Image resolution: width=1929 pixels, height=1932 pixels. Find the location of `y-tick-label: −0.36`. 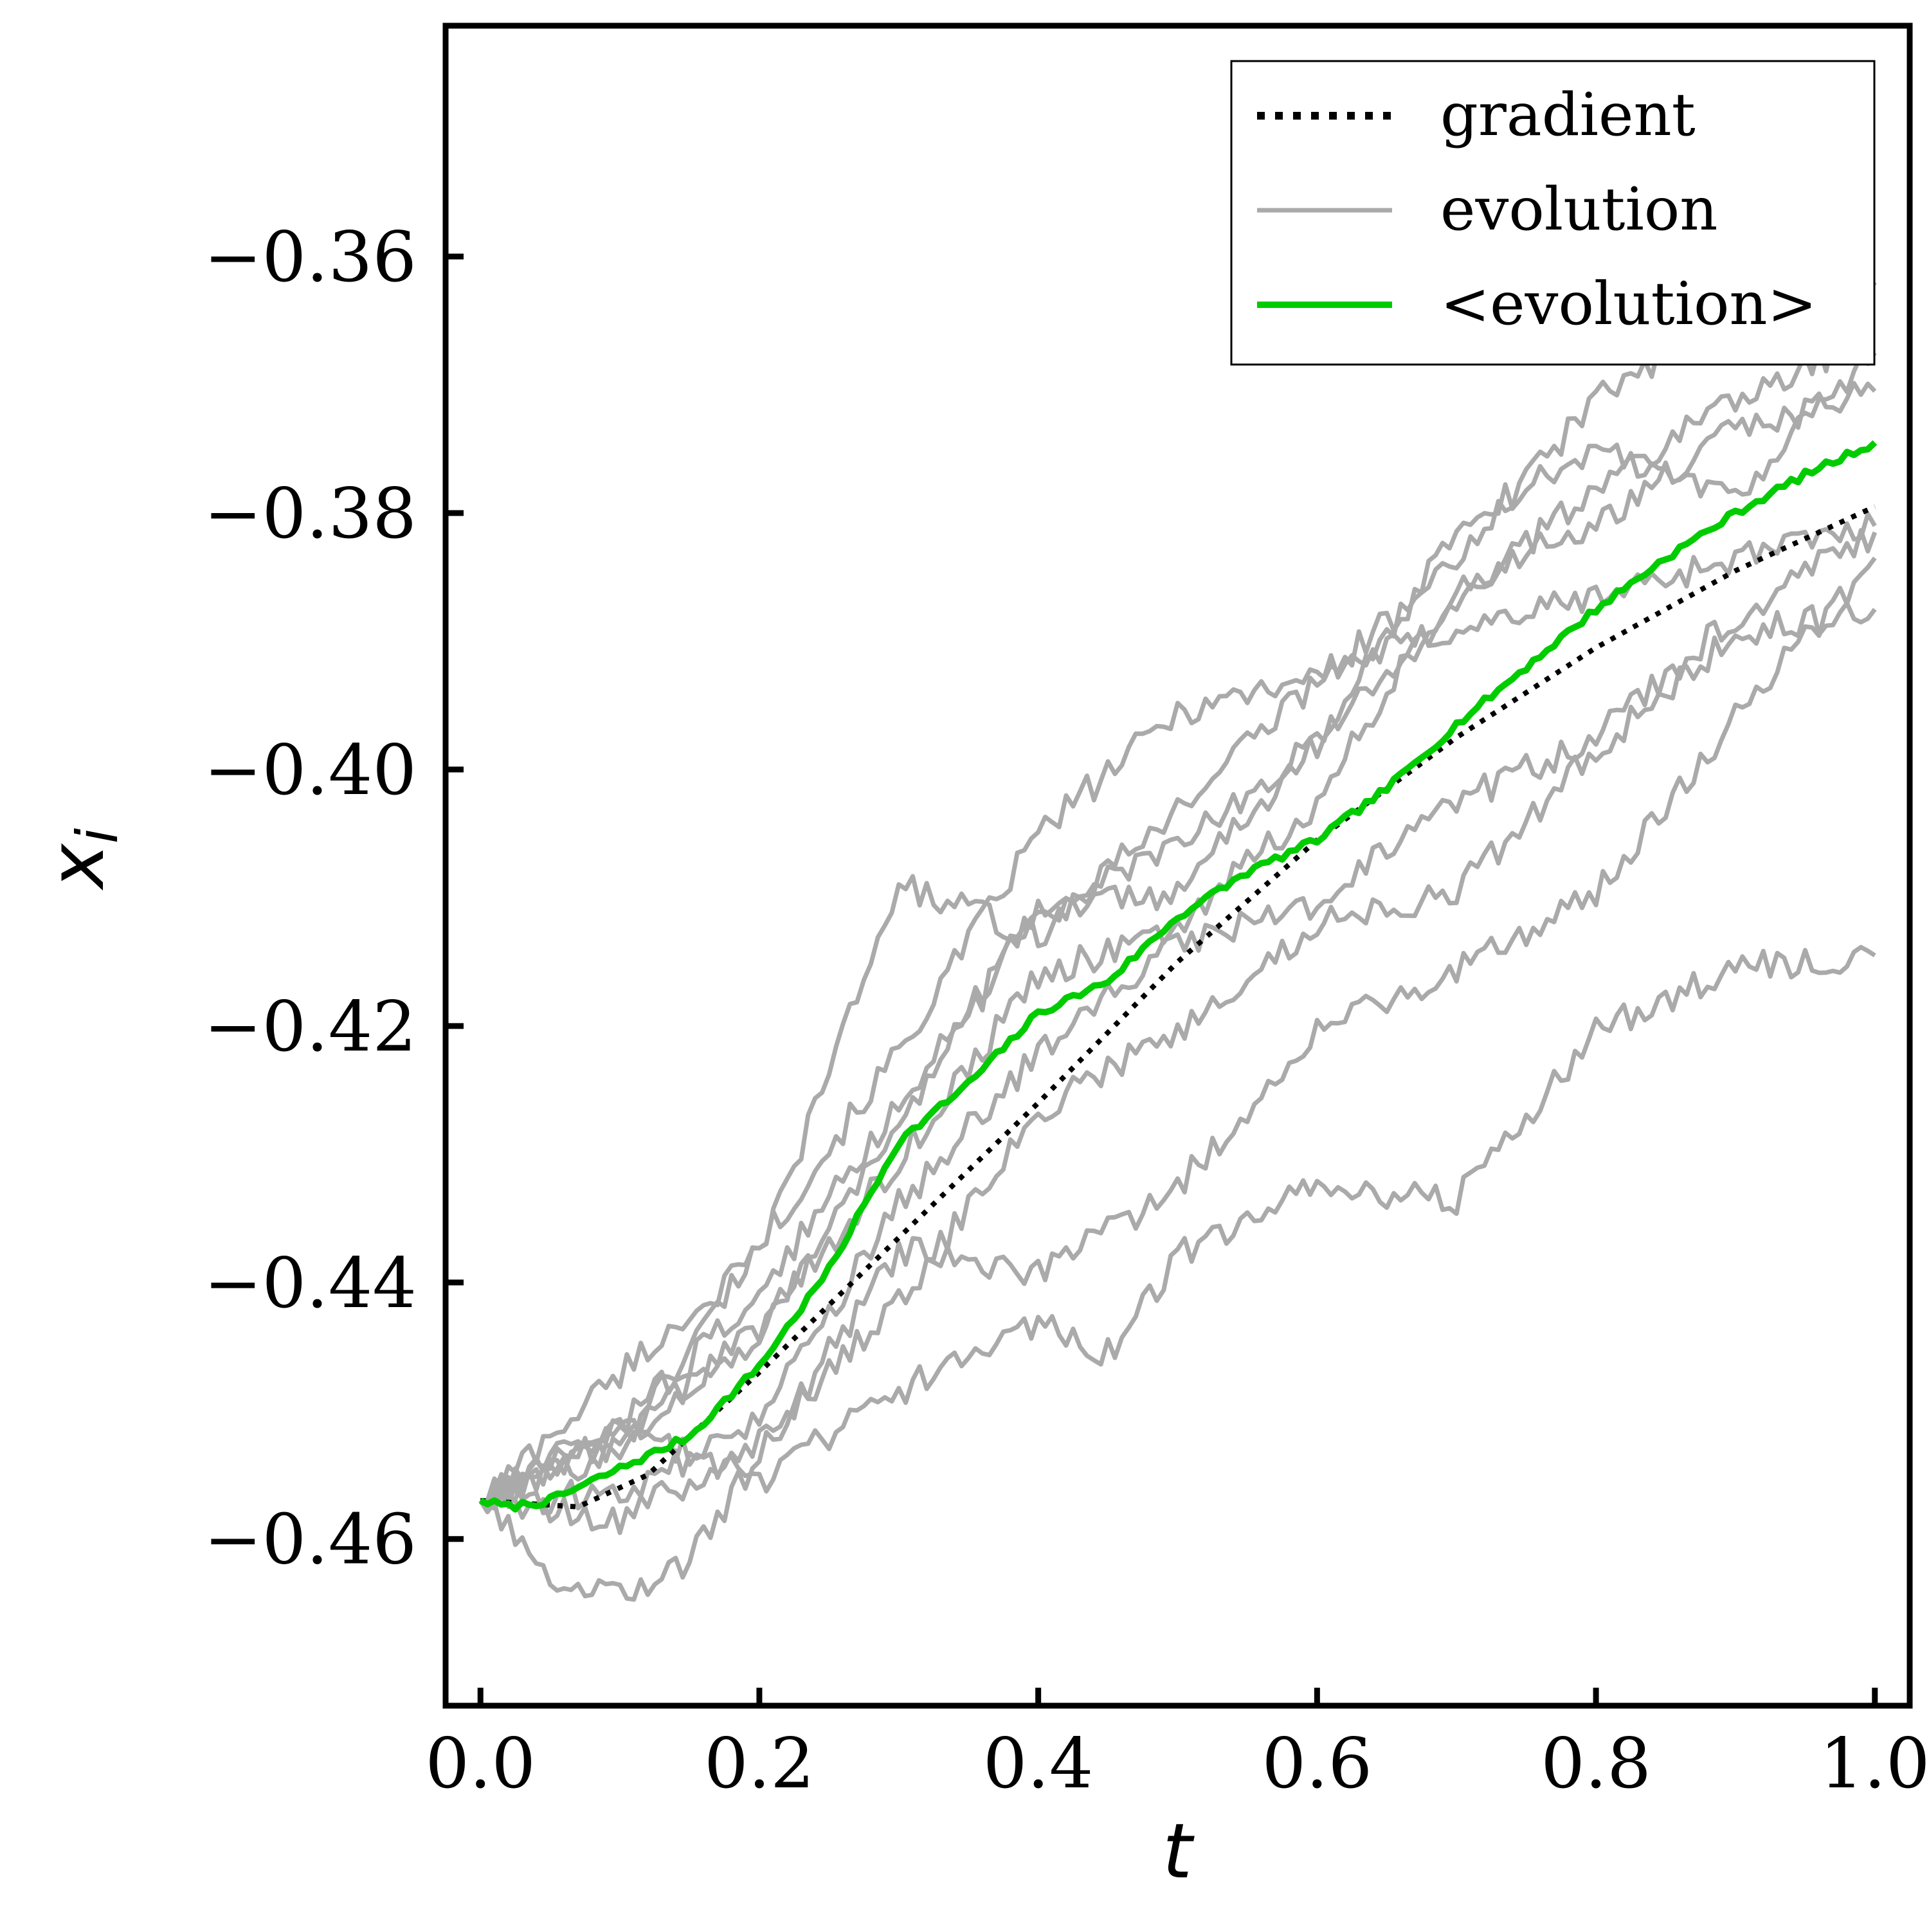

y-tick-label: −0.36 is located at coordinates (310, 257).